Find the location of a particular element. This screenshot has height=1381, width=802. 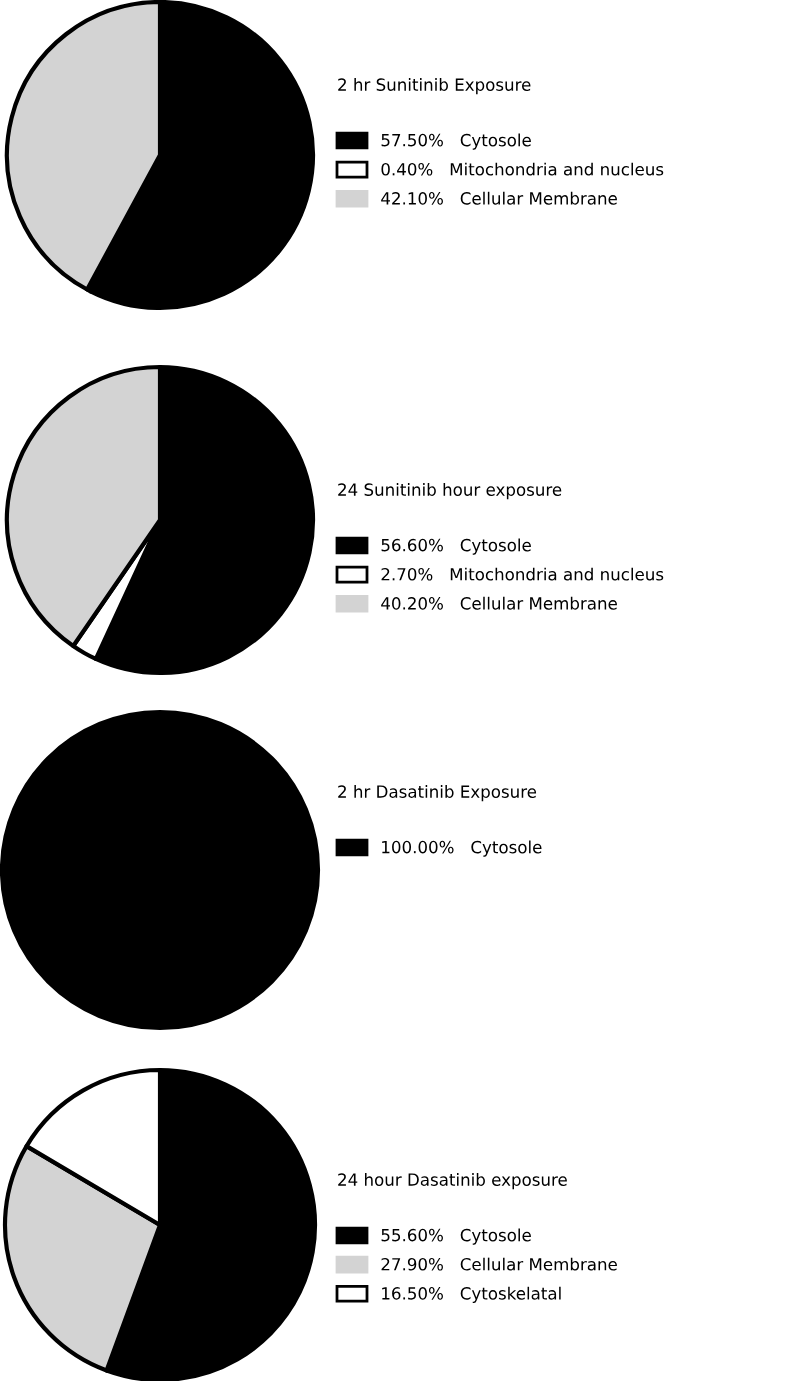

legend-label: 40.20% Cellular Membrane is located at coordinates (499, 603).